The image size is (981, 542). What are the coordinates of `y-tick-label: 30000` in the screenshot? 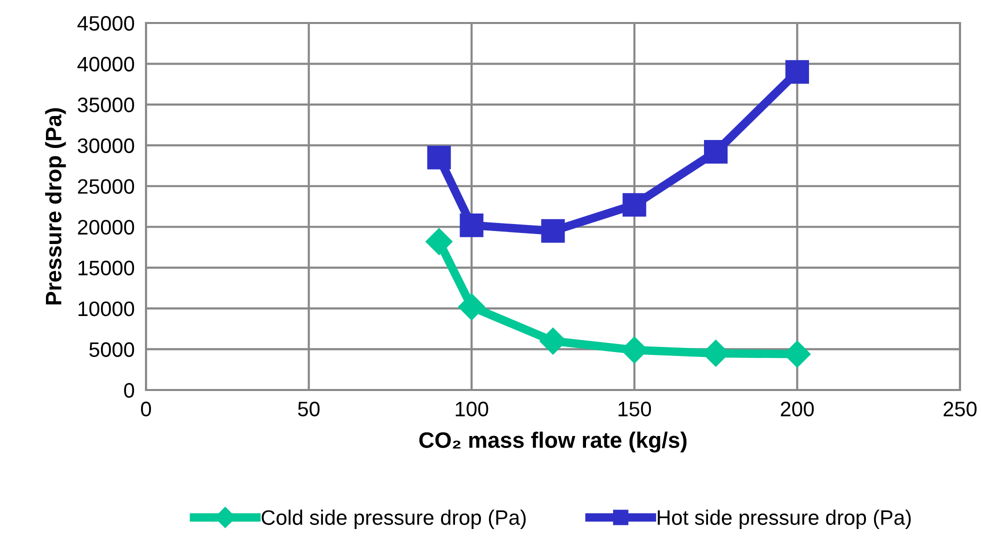 It's located at (106, 146).